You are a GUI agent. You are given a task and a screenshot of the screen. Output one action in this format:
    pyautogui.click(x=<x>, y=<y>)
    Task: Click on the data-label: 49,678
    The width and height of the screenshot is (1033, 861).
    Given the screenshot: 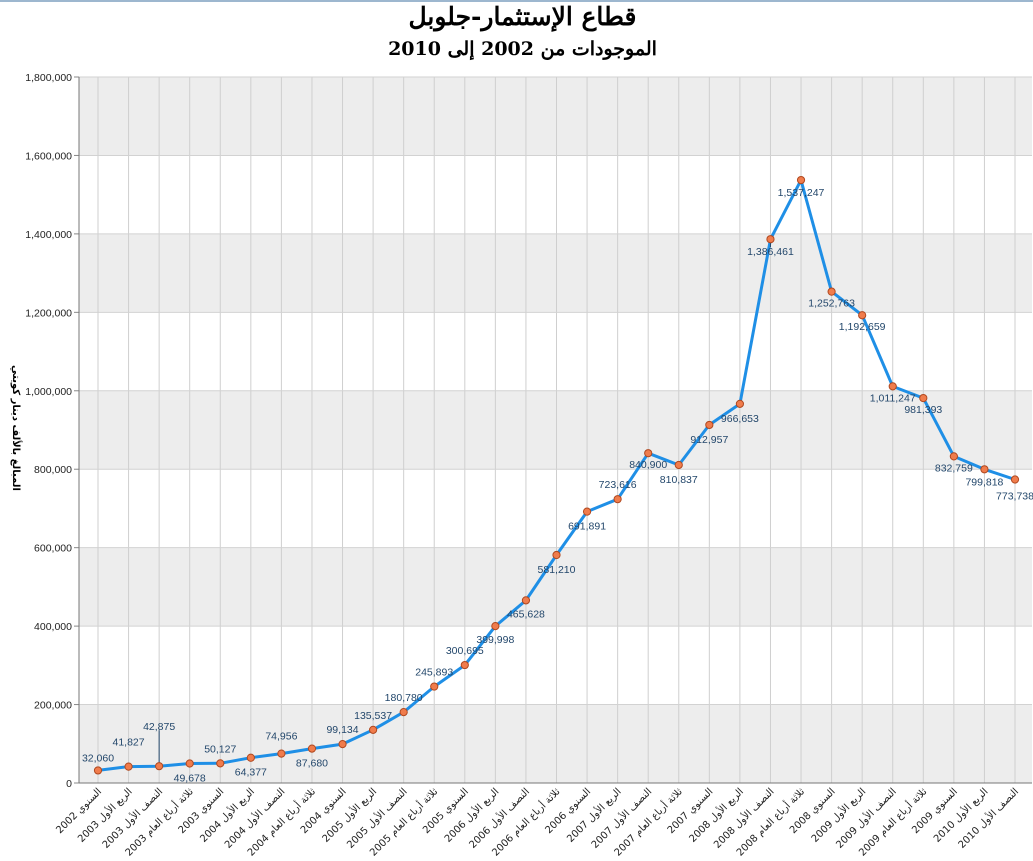 What is the action you would take?
    pyautogui.click(x=190, y=779)
    